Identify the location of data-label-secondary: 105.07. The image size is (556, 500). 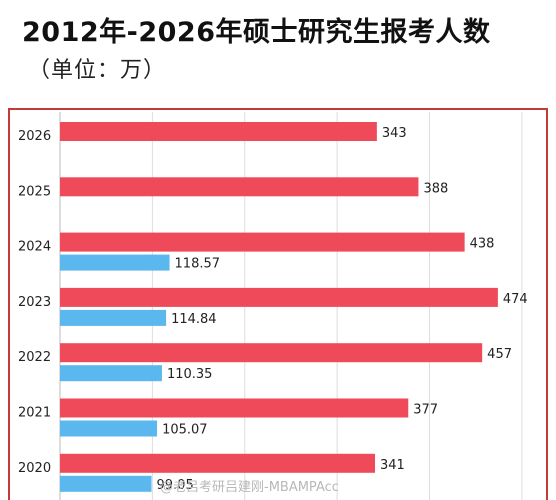
(185, 430).